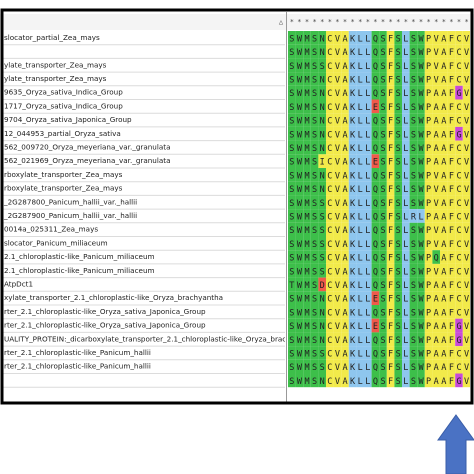 This screenshot has width=474, height=474. What do you see at coordinates (68, 119) in the screenshot?
I see `row-label: 9704_Oryza_sativa_Japonica_Group` at bounding box center [68, 119].